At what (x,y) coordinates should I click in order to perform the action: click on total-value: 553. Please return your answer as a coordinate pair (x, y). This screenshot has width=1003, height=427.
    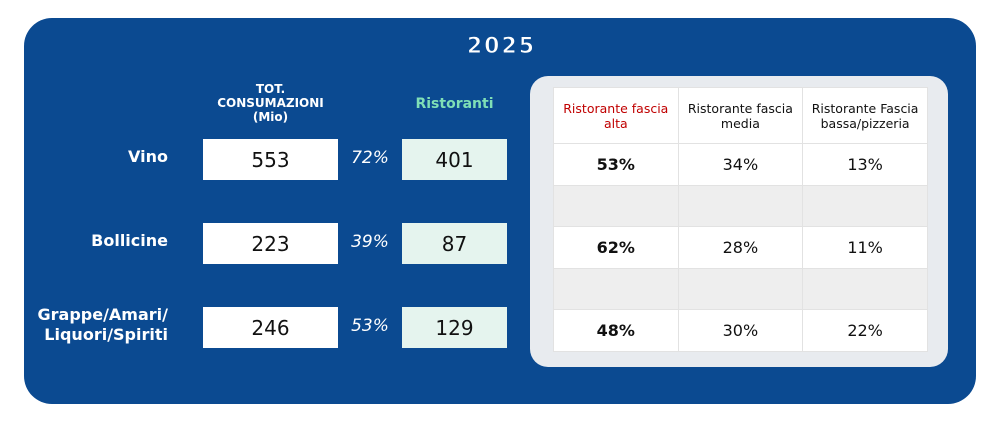
    Looking at the image, I should click on (270, 159).